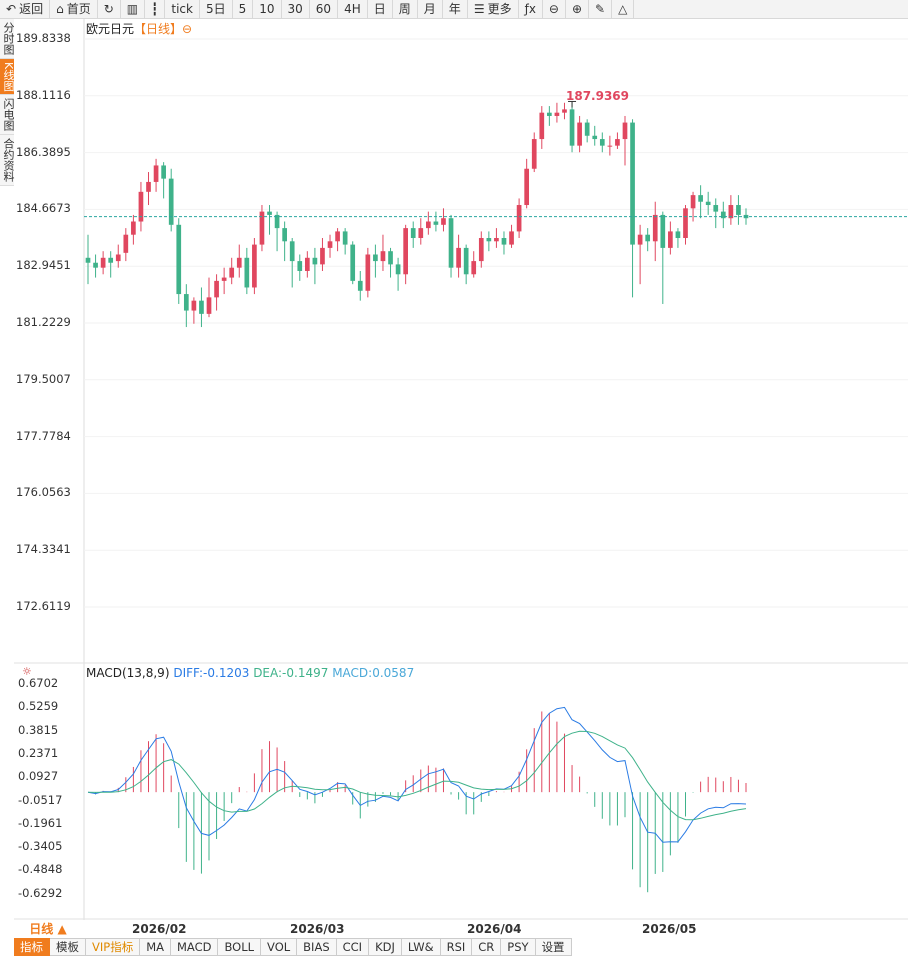 This screenshot has width=908, height=972. I want to click on toolbar-label: 周, so click(404, 9).